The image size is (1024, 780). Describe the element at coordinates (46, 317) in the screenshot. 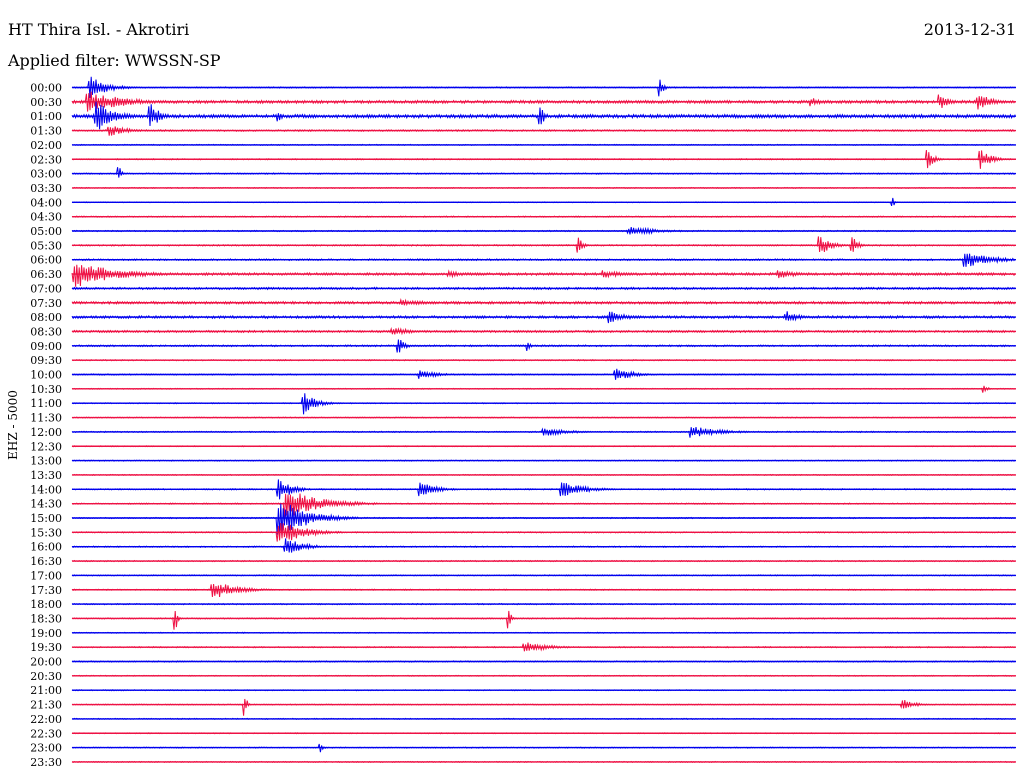

I see `row-time-label: 08:00` at that location.